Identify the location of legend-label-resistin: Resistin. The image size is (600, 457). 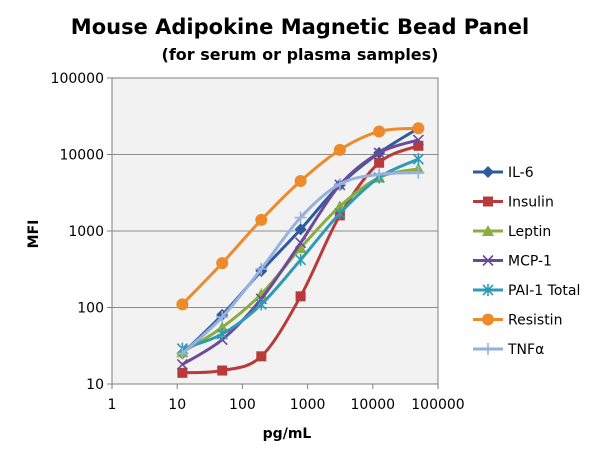
(535, 321).